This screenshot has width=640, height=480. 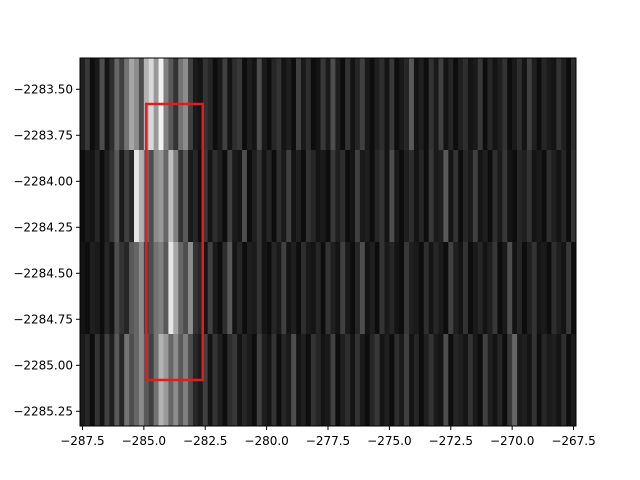 What do you see at coordinates (43, 273) in the screenshot?
I see `y-tick-label: −2284.50` at bounding box center [43, 273].